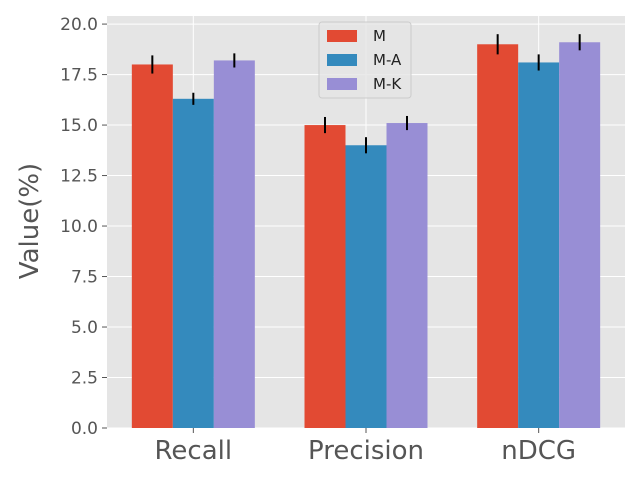  Describe the element at coordinates (539, 245) in the screenshot. I see `bar-m-a-ndcg` at that location.